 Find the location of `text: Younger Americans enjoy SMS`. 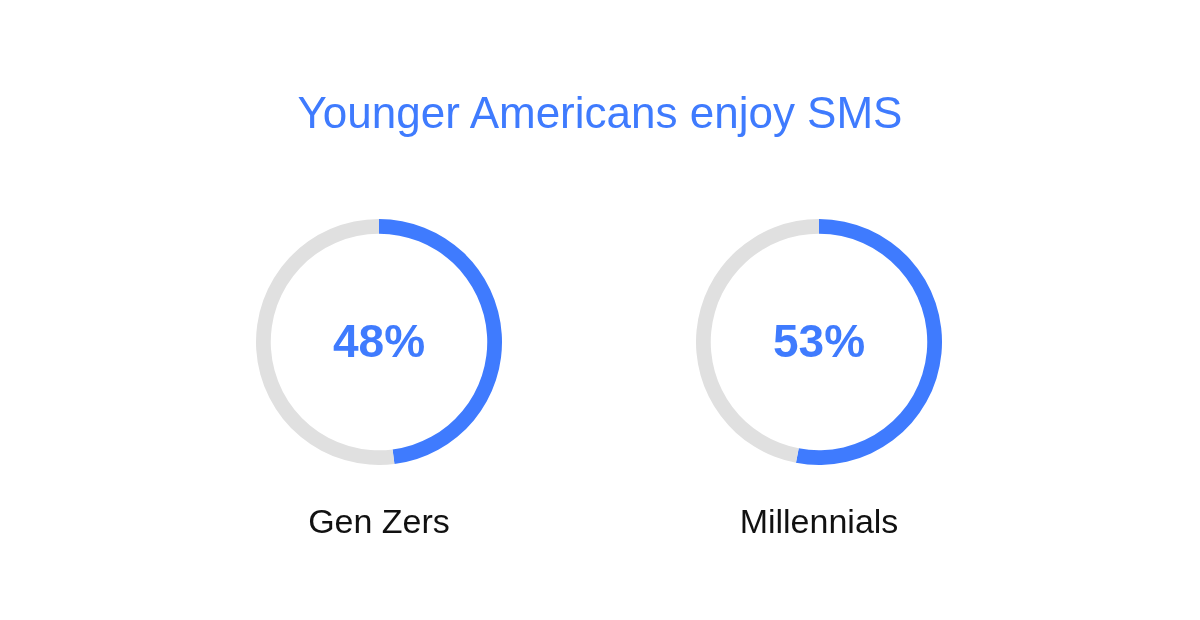

text: Younger Americans enjoy SMS is located at coordinates (600, 113).